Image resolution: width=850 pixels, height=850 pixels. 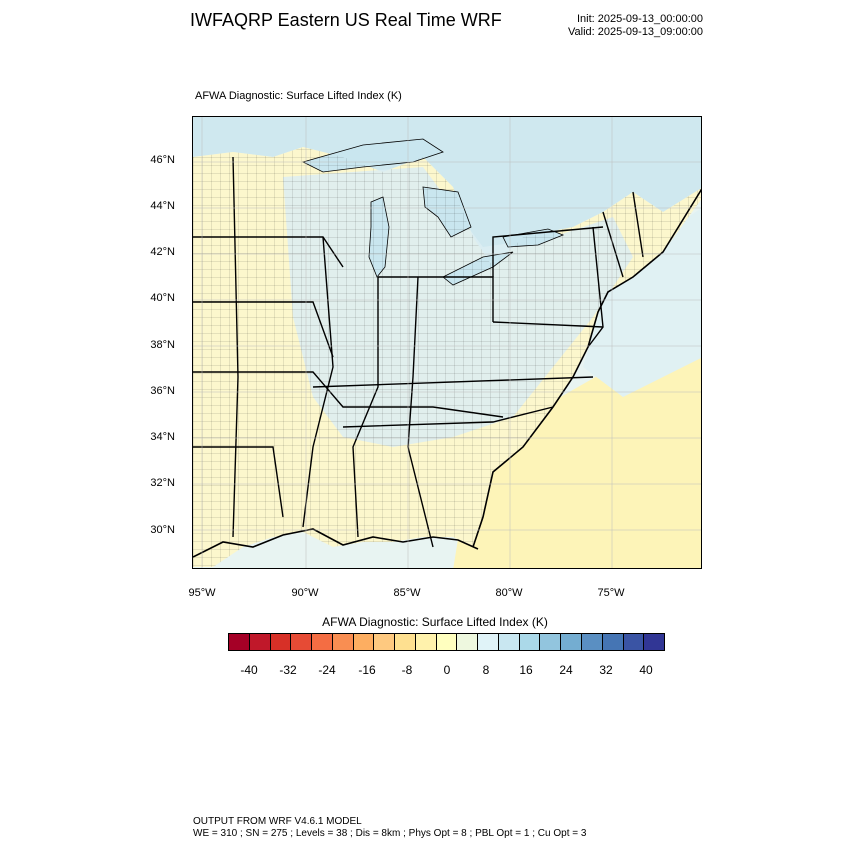 I want to click on lat-label-30n: 30°N, so click(x=162, y=530).